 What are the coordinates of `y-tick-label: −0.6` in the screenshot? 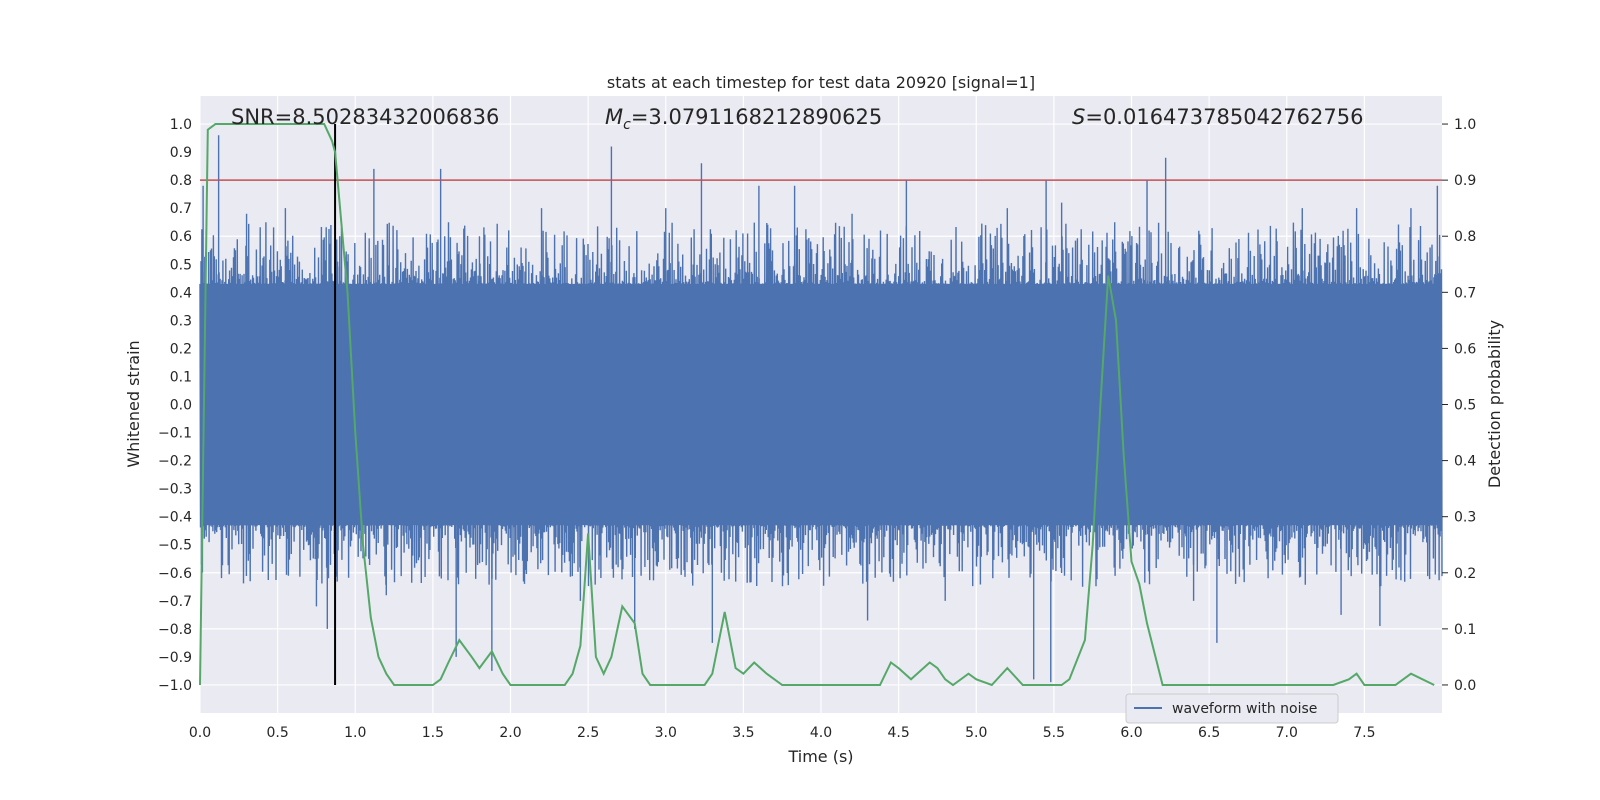 It's located at (175, 574).